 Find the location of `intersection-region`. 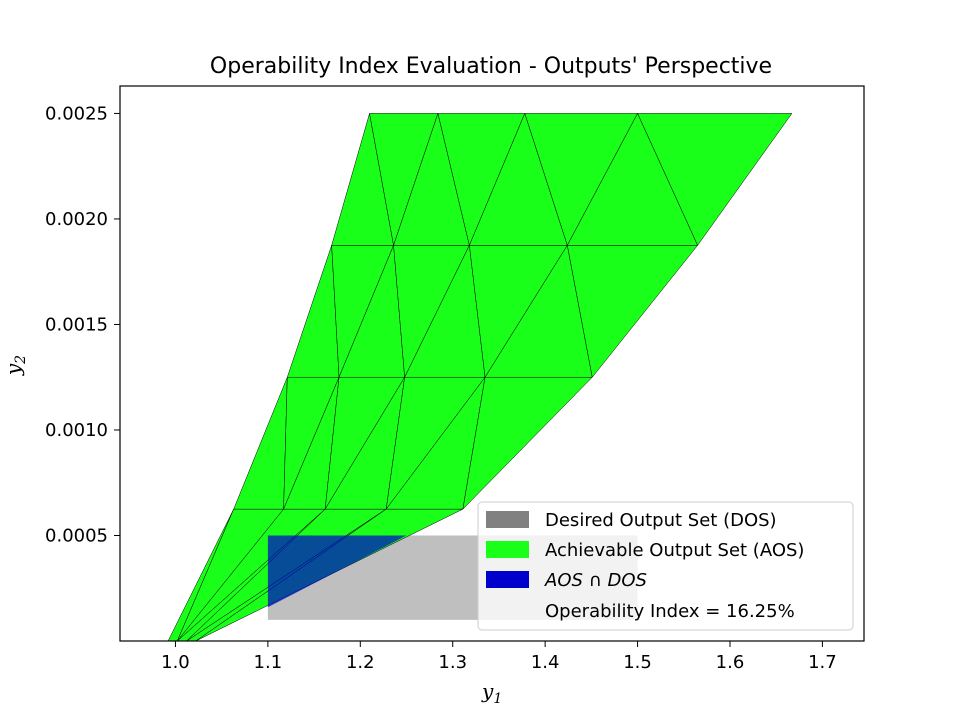

intersection-region is located at coordinates (337, 571).